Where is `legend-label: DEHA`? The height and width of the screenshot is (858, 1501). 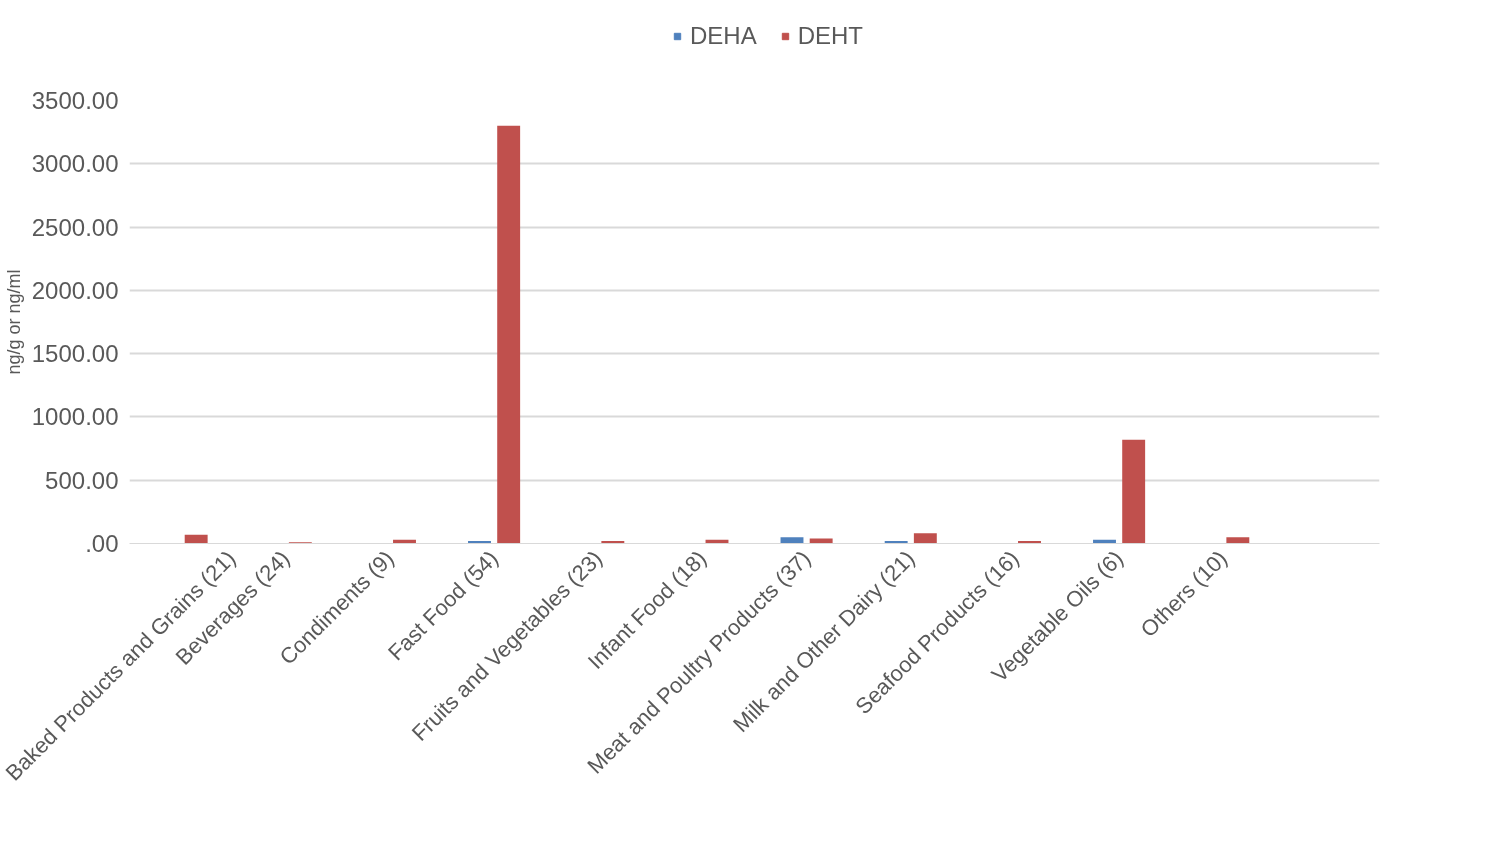 legend-label: DEHA is located at coordinates (723, 36).